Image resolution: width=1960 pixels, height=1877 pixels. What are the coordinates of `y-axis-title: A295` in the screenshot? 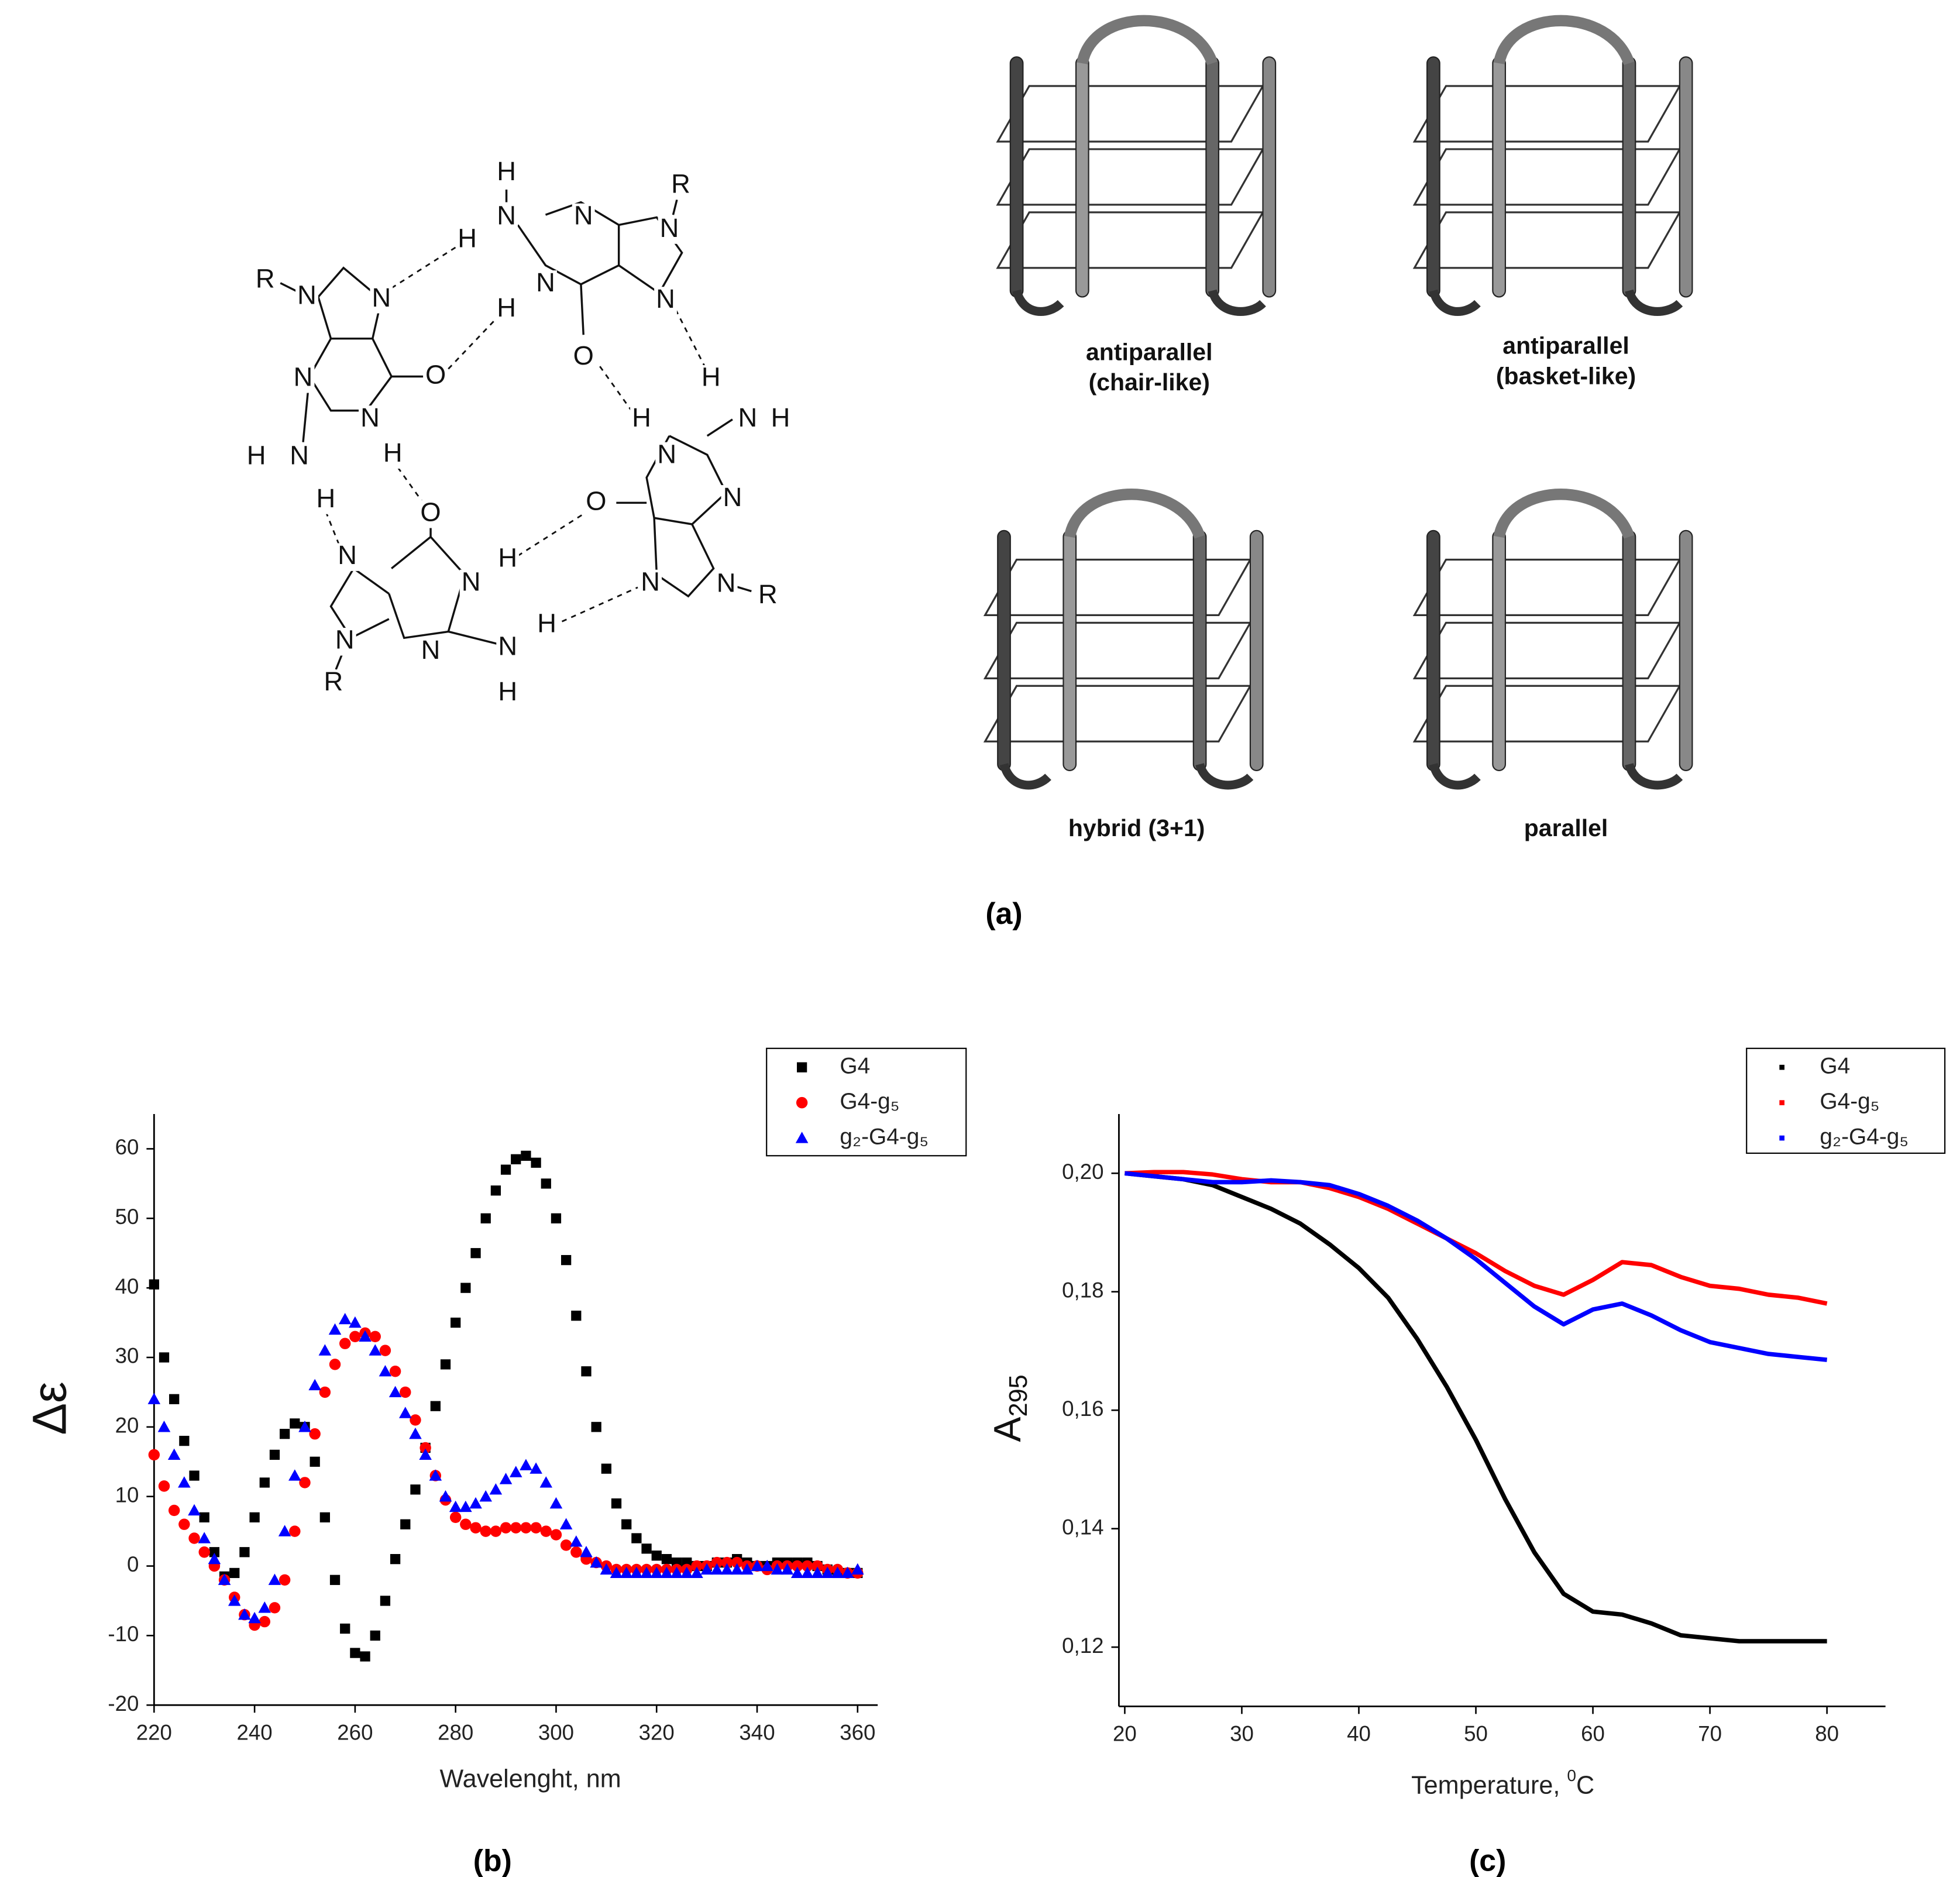 It's located at (1010, 1408).